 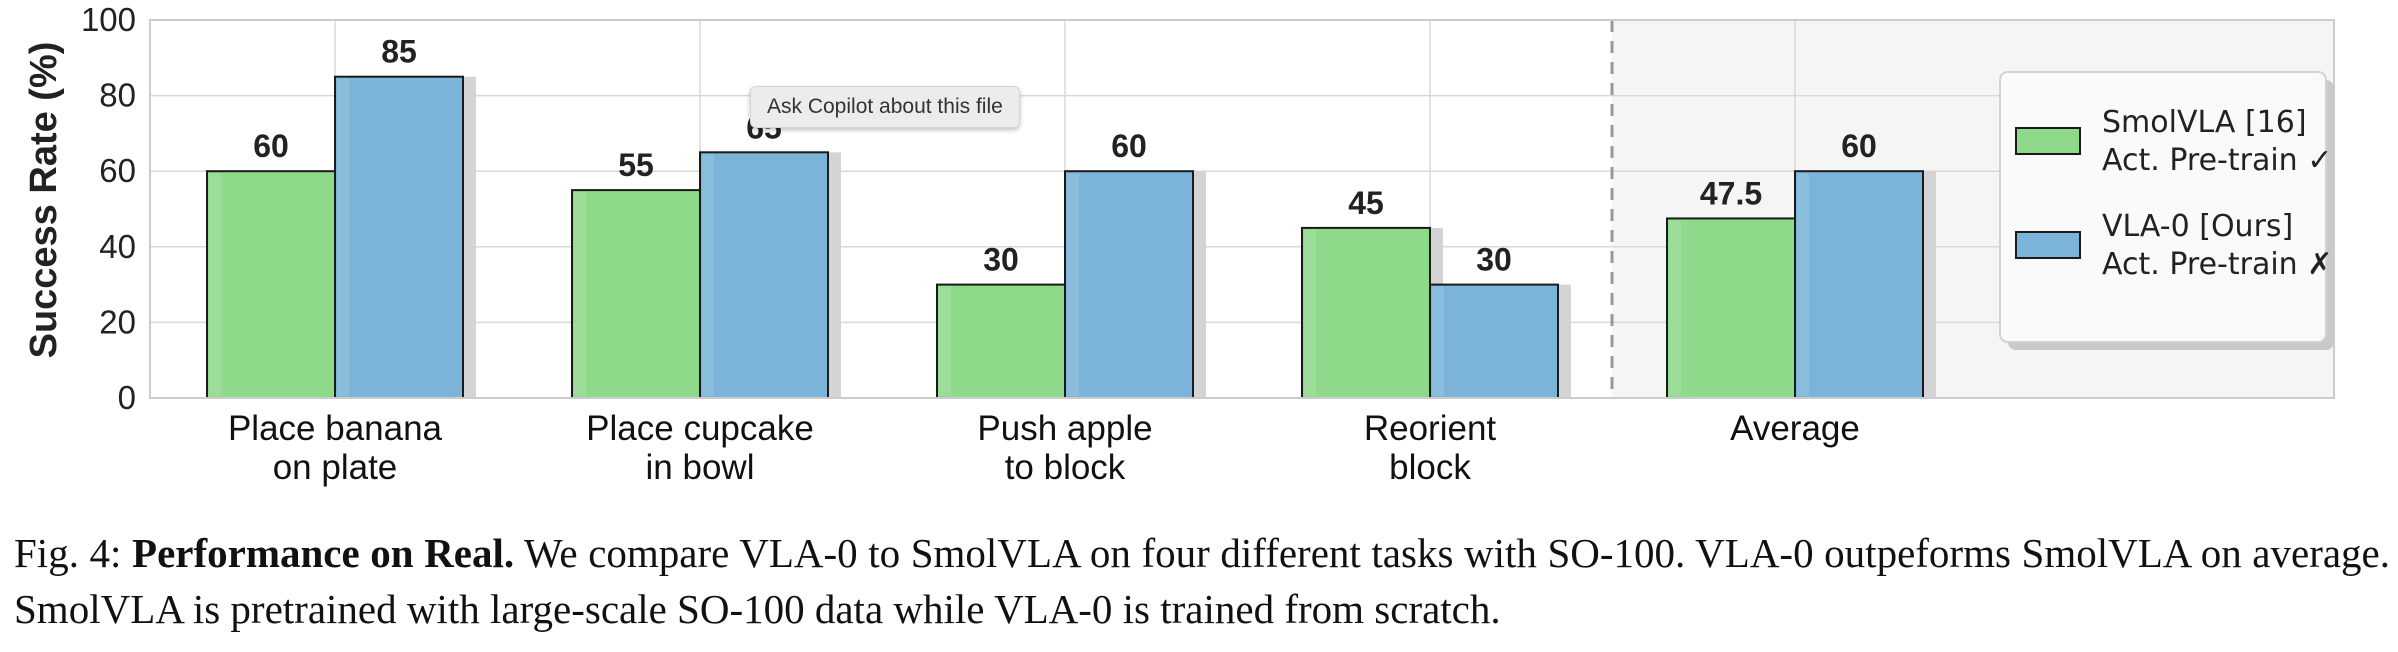 What do you see at coordinates (2197, 226) in the screenshot?
I see `legend-label: VLA-0 [Ours]` at bounding box center [2197, 226].